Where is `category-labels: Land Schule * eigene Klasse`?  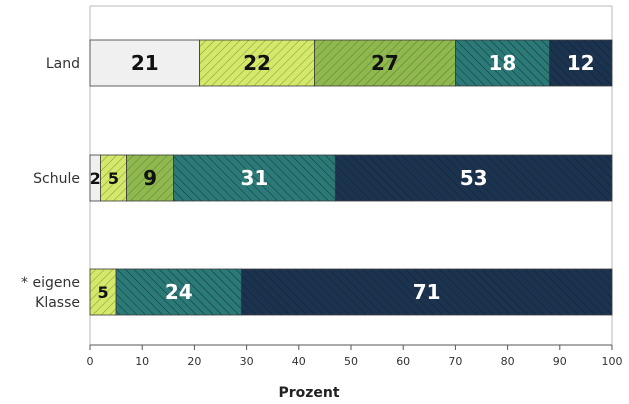 category-labels: Land Schule * eigene Klasse is located at coordinates (50, 183).